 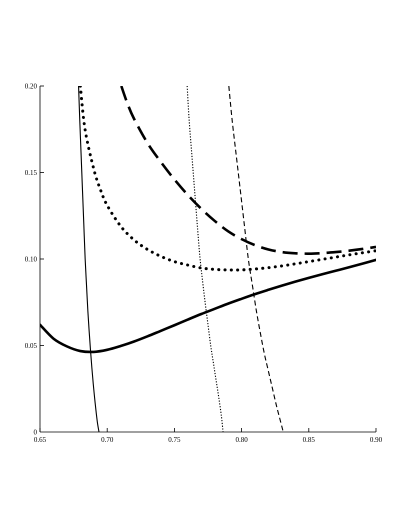 I want to click on x-tick-label: 0.70, so click(x=107, y=440).